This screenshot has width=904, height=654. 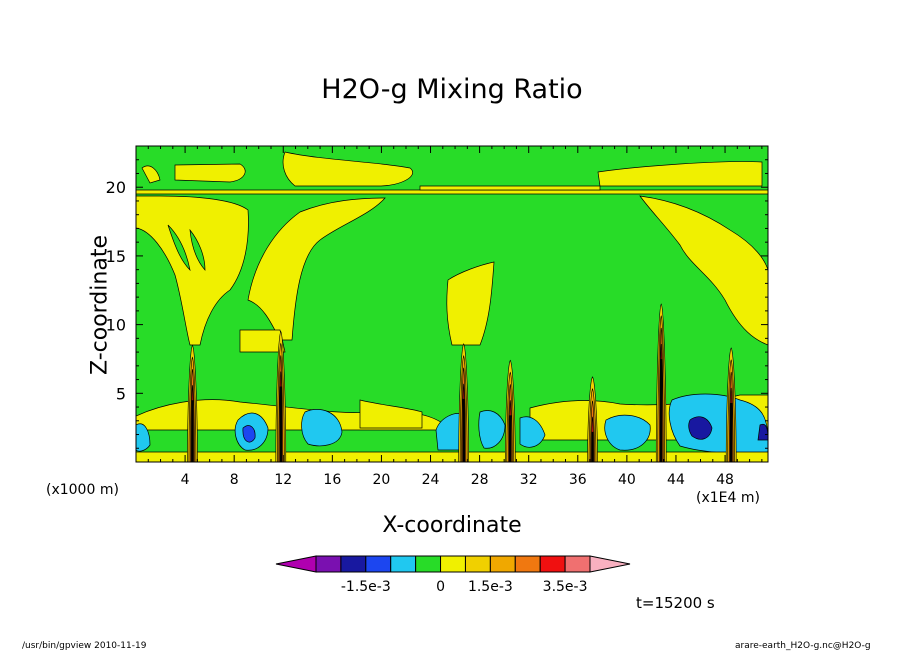 I want to click on x-tick-label: 16, so click(x=332, y=480).